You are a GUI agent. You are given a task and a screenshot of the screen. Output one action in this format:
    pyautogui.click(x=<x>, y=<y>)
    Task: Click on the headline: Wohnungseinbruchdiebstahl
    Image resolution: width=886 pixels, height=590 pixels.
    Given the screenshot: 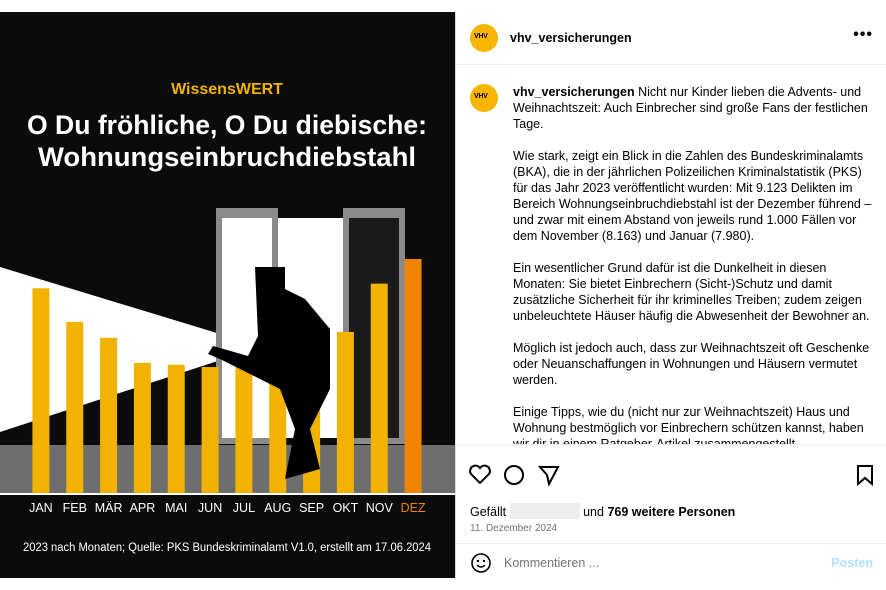 What is the action you would take?
    pyautogui.click(x=227, y=157)
    